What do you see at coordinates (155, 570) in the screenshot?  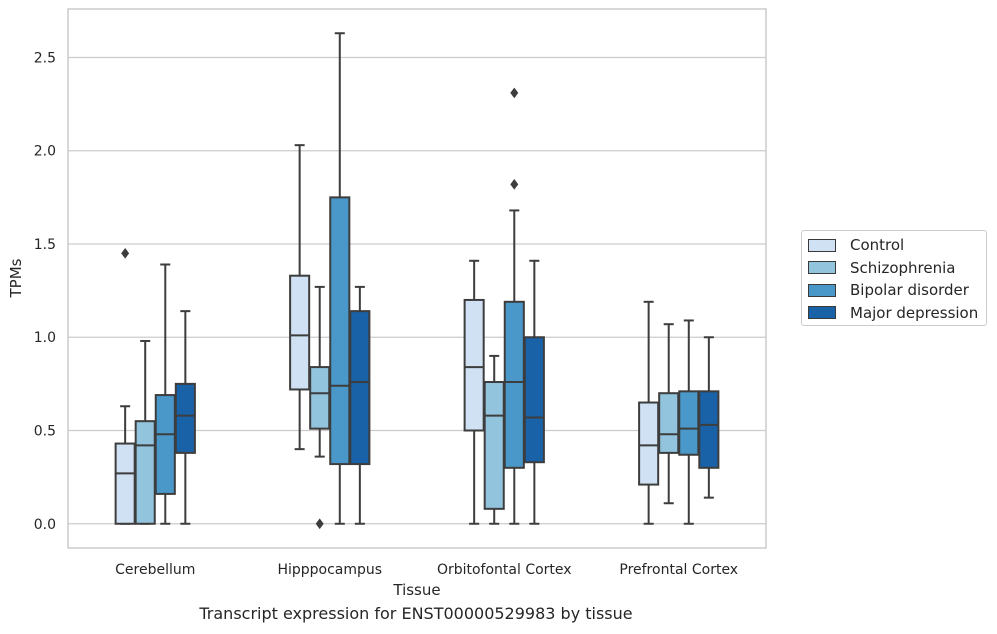 I see `x-tick-label: Cerebellum` at bounding box center [155, 570].